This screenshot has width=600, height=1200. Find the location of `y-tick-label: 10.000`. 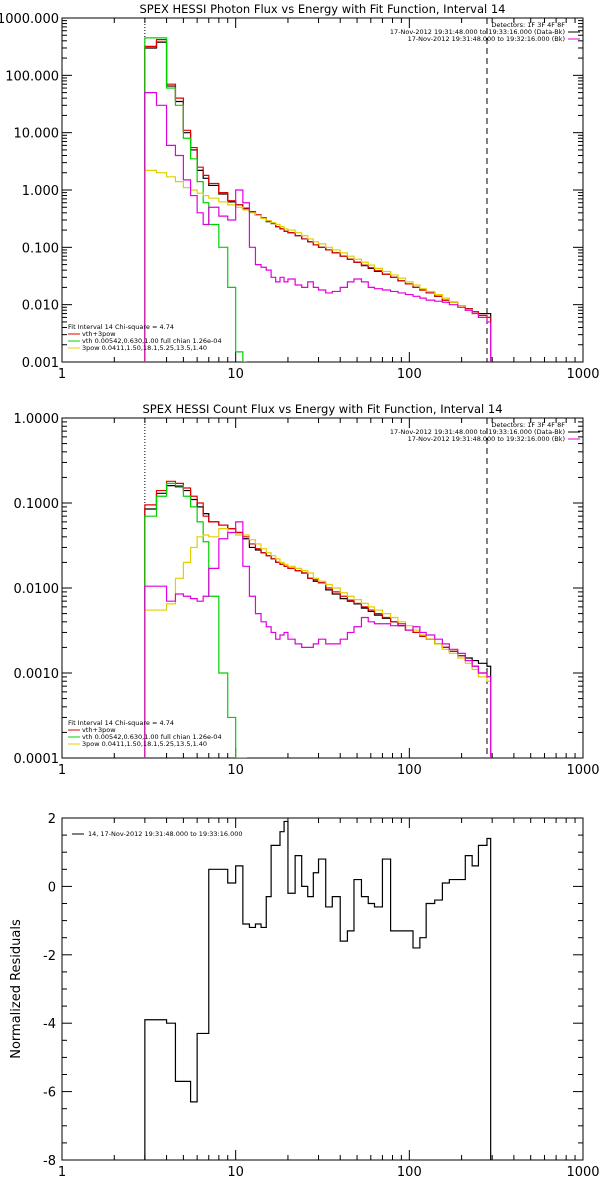

y-tick-label: 10.000 is located at coordinates (37, 134).